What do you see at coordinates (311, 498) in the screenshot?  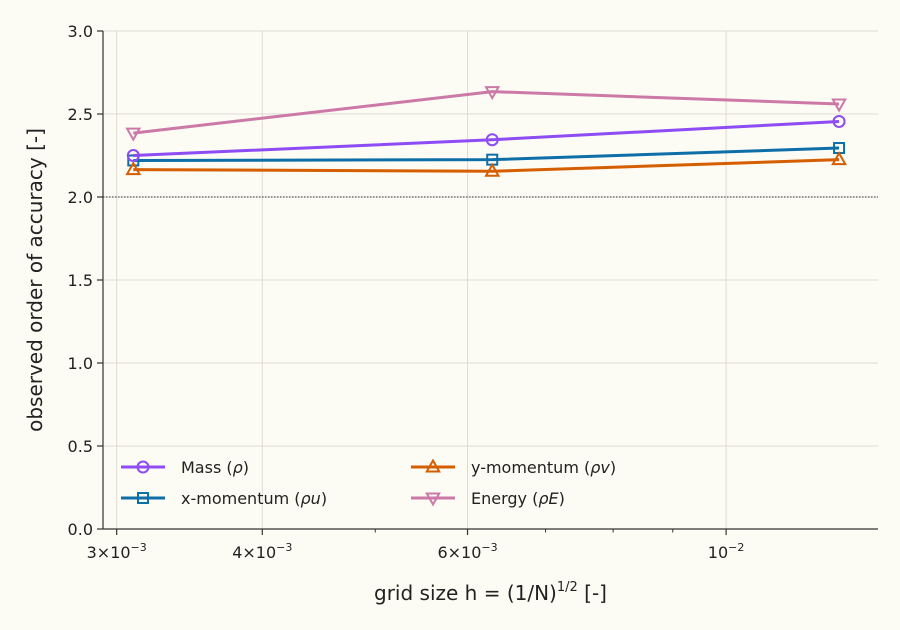 I see `legend-symbol: ρu` at bounding box center [311, 498].